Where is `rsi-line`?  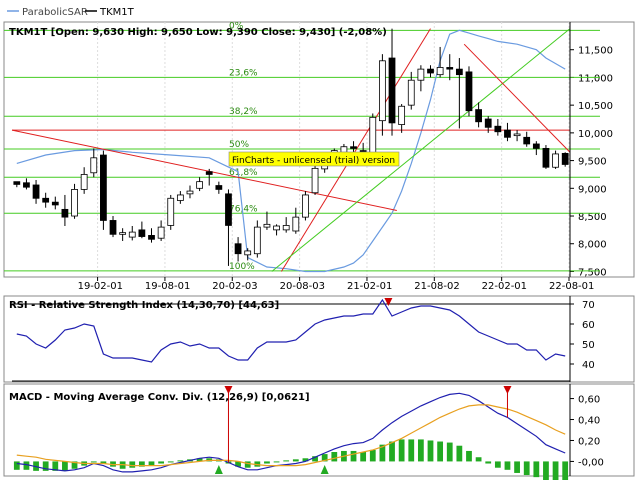 rsi-line is located at coordinates (291, 330).